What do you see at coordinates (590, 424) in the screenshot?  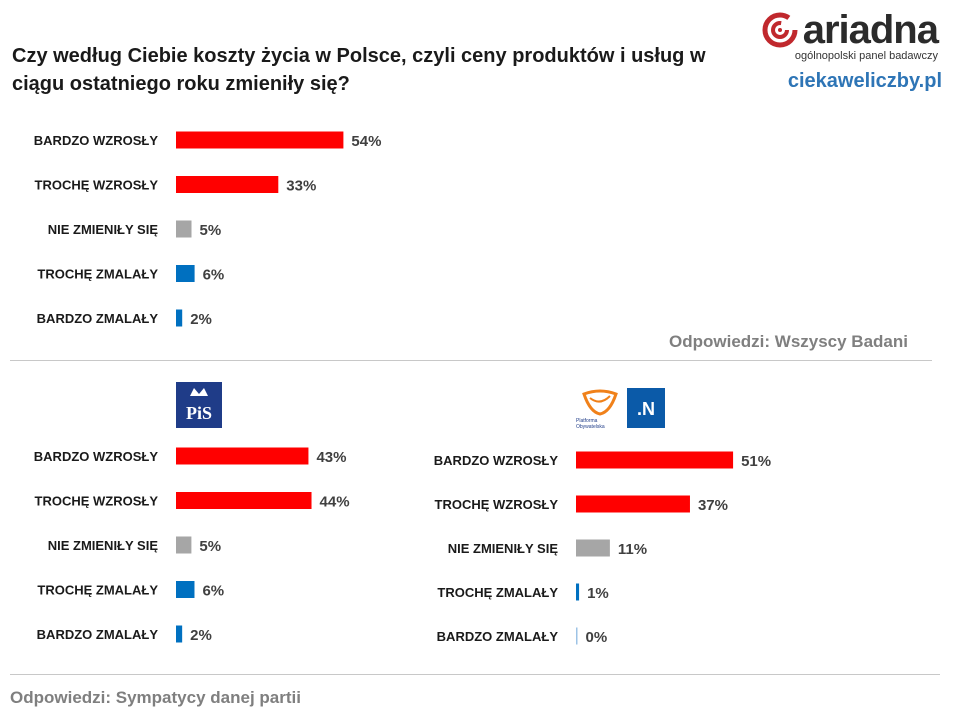 I see `po-logo-text: Platforma Obywatelska` at bounding box center [590, 424].